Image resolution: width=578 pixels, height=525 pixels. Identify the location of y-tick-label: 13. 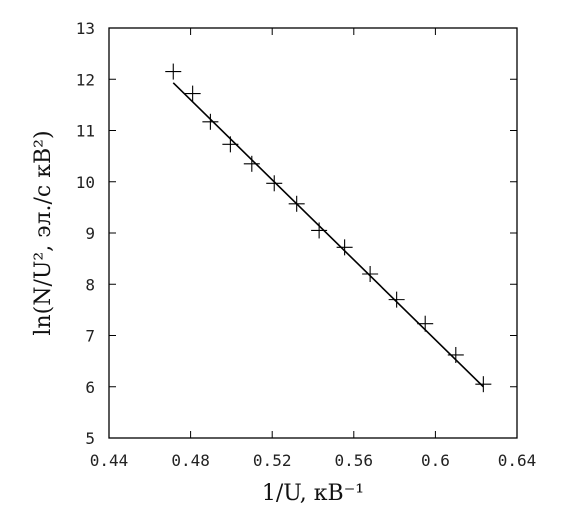
(85, 28).